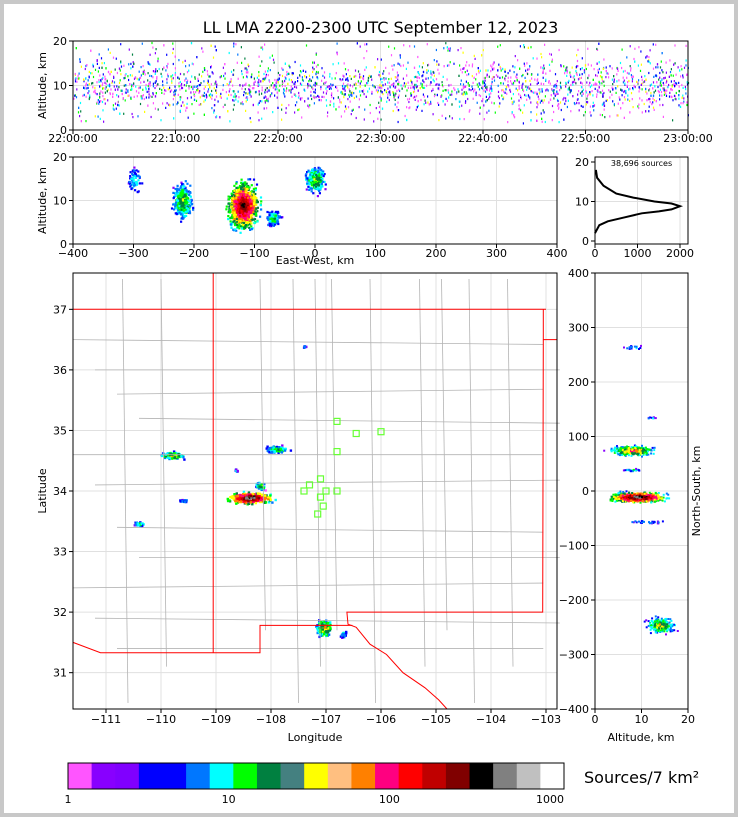  Describe the element at coordinates (168, 457) in the screenshot. I see `map-source` at that location.